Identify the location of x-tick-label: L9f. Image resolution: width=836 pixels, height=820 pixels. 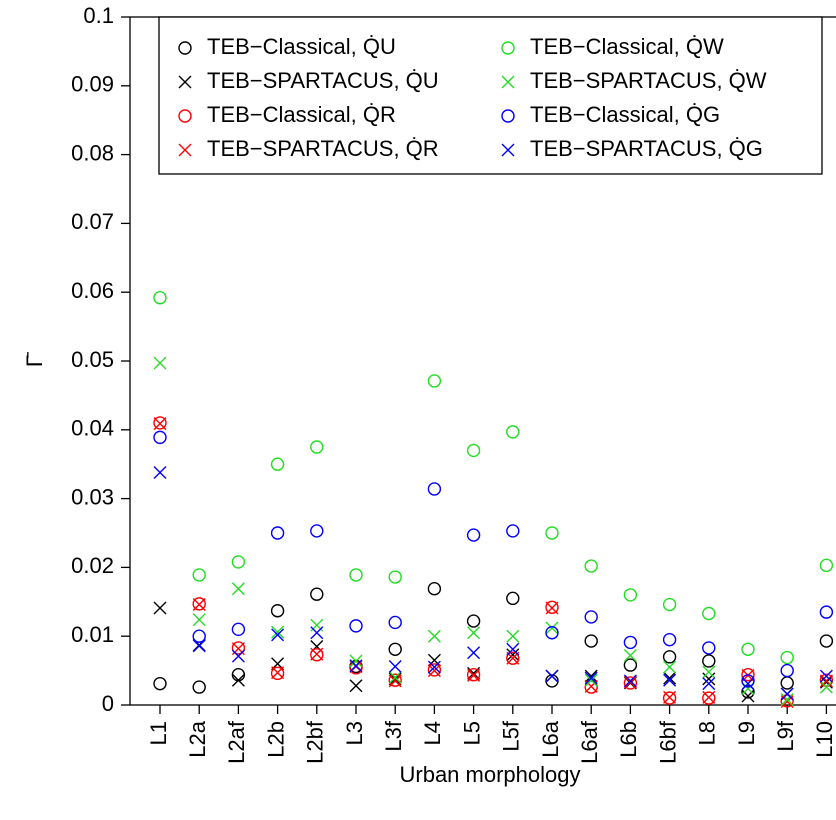
(785, 735).